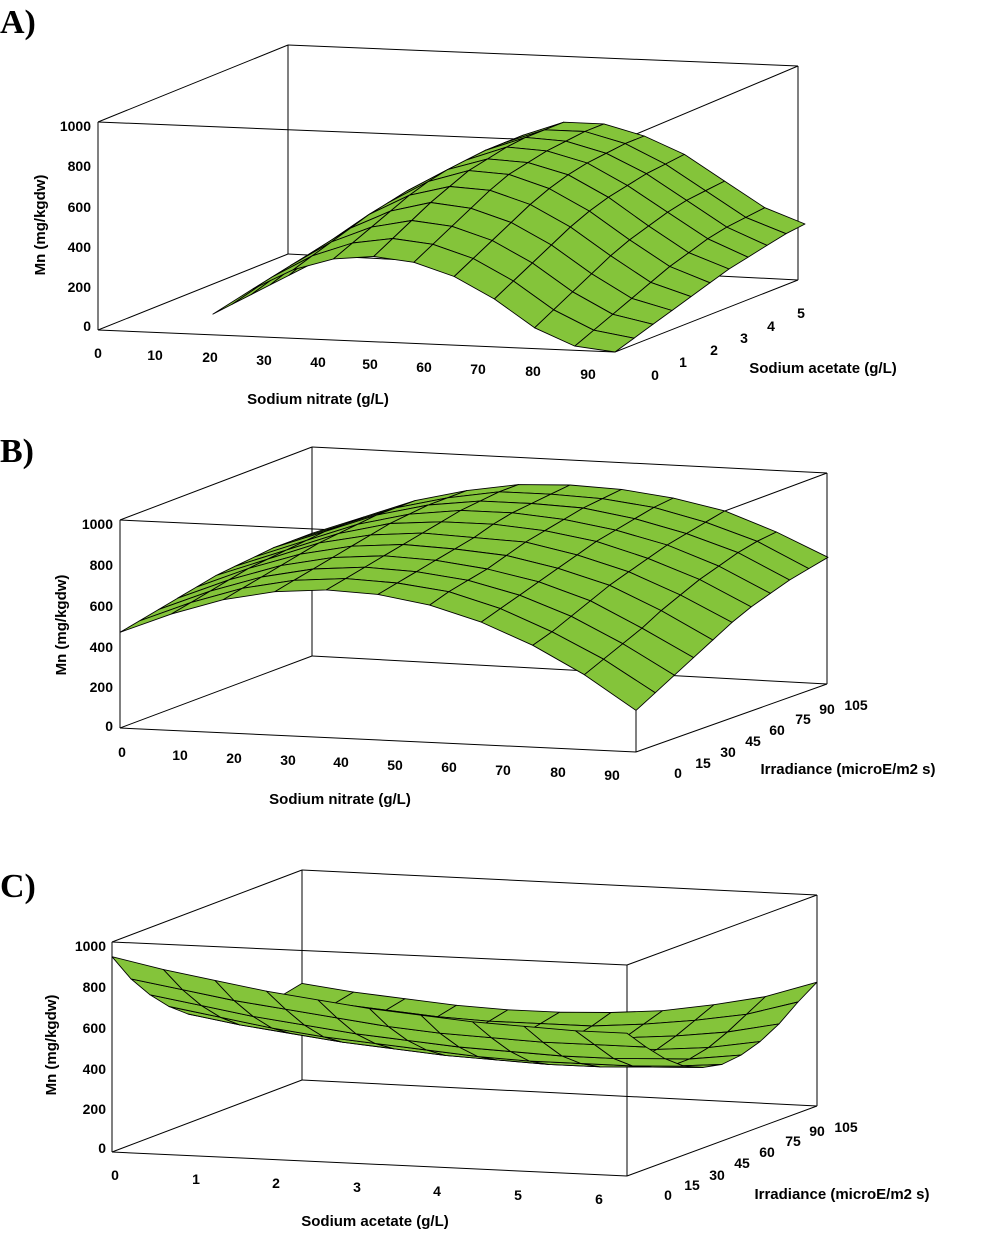 Image resolution: width=1000 pixels, height=1260 pixels. I want to click on y-tick-label: 1, so click(683, 362).